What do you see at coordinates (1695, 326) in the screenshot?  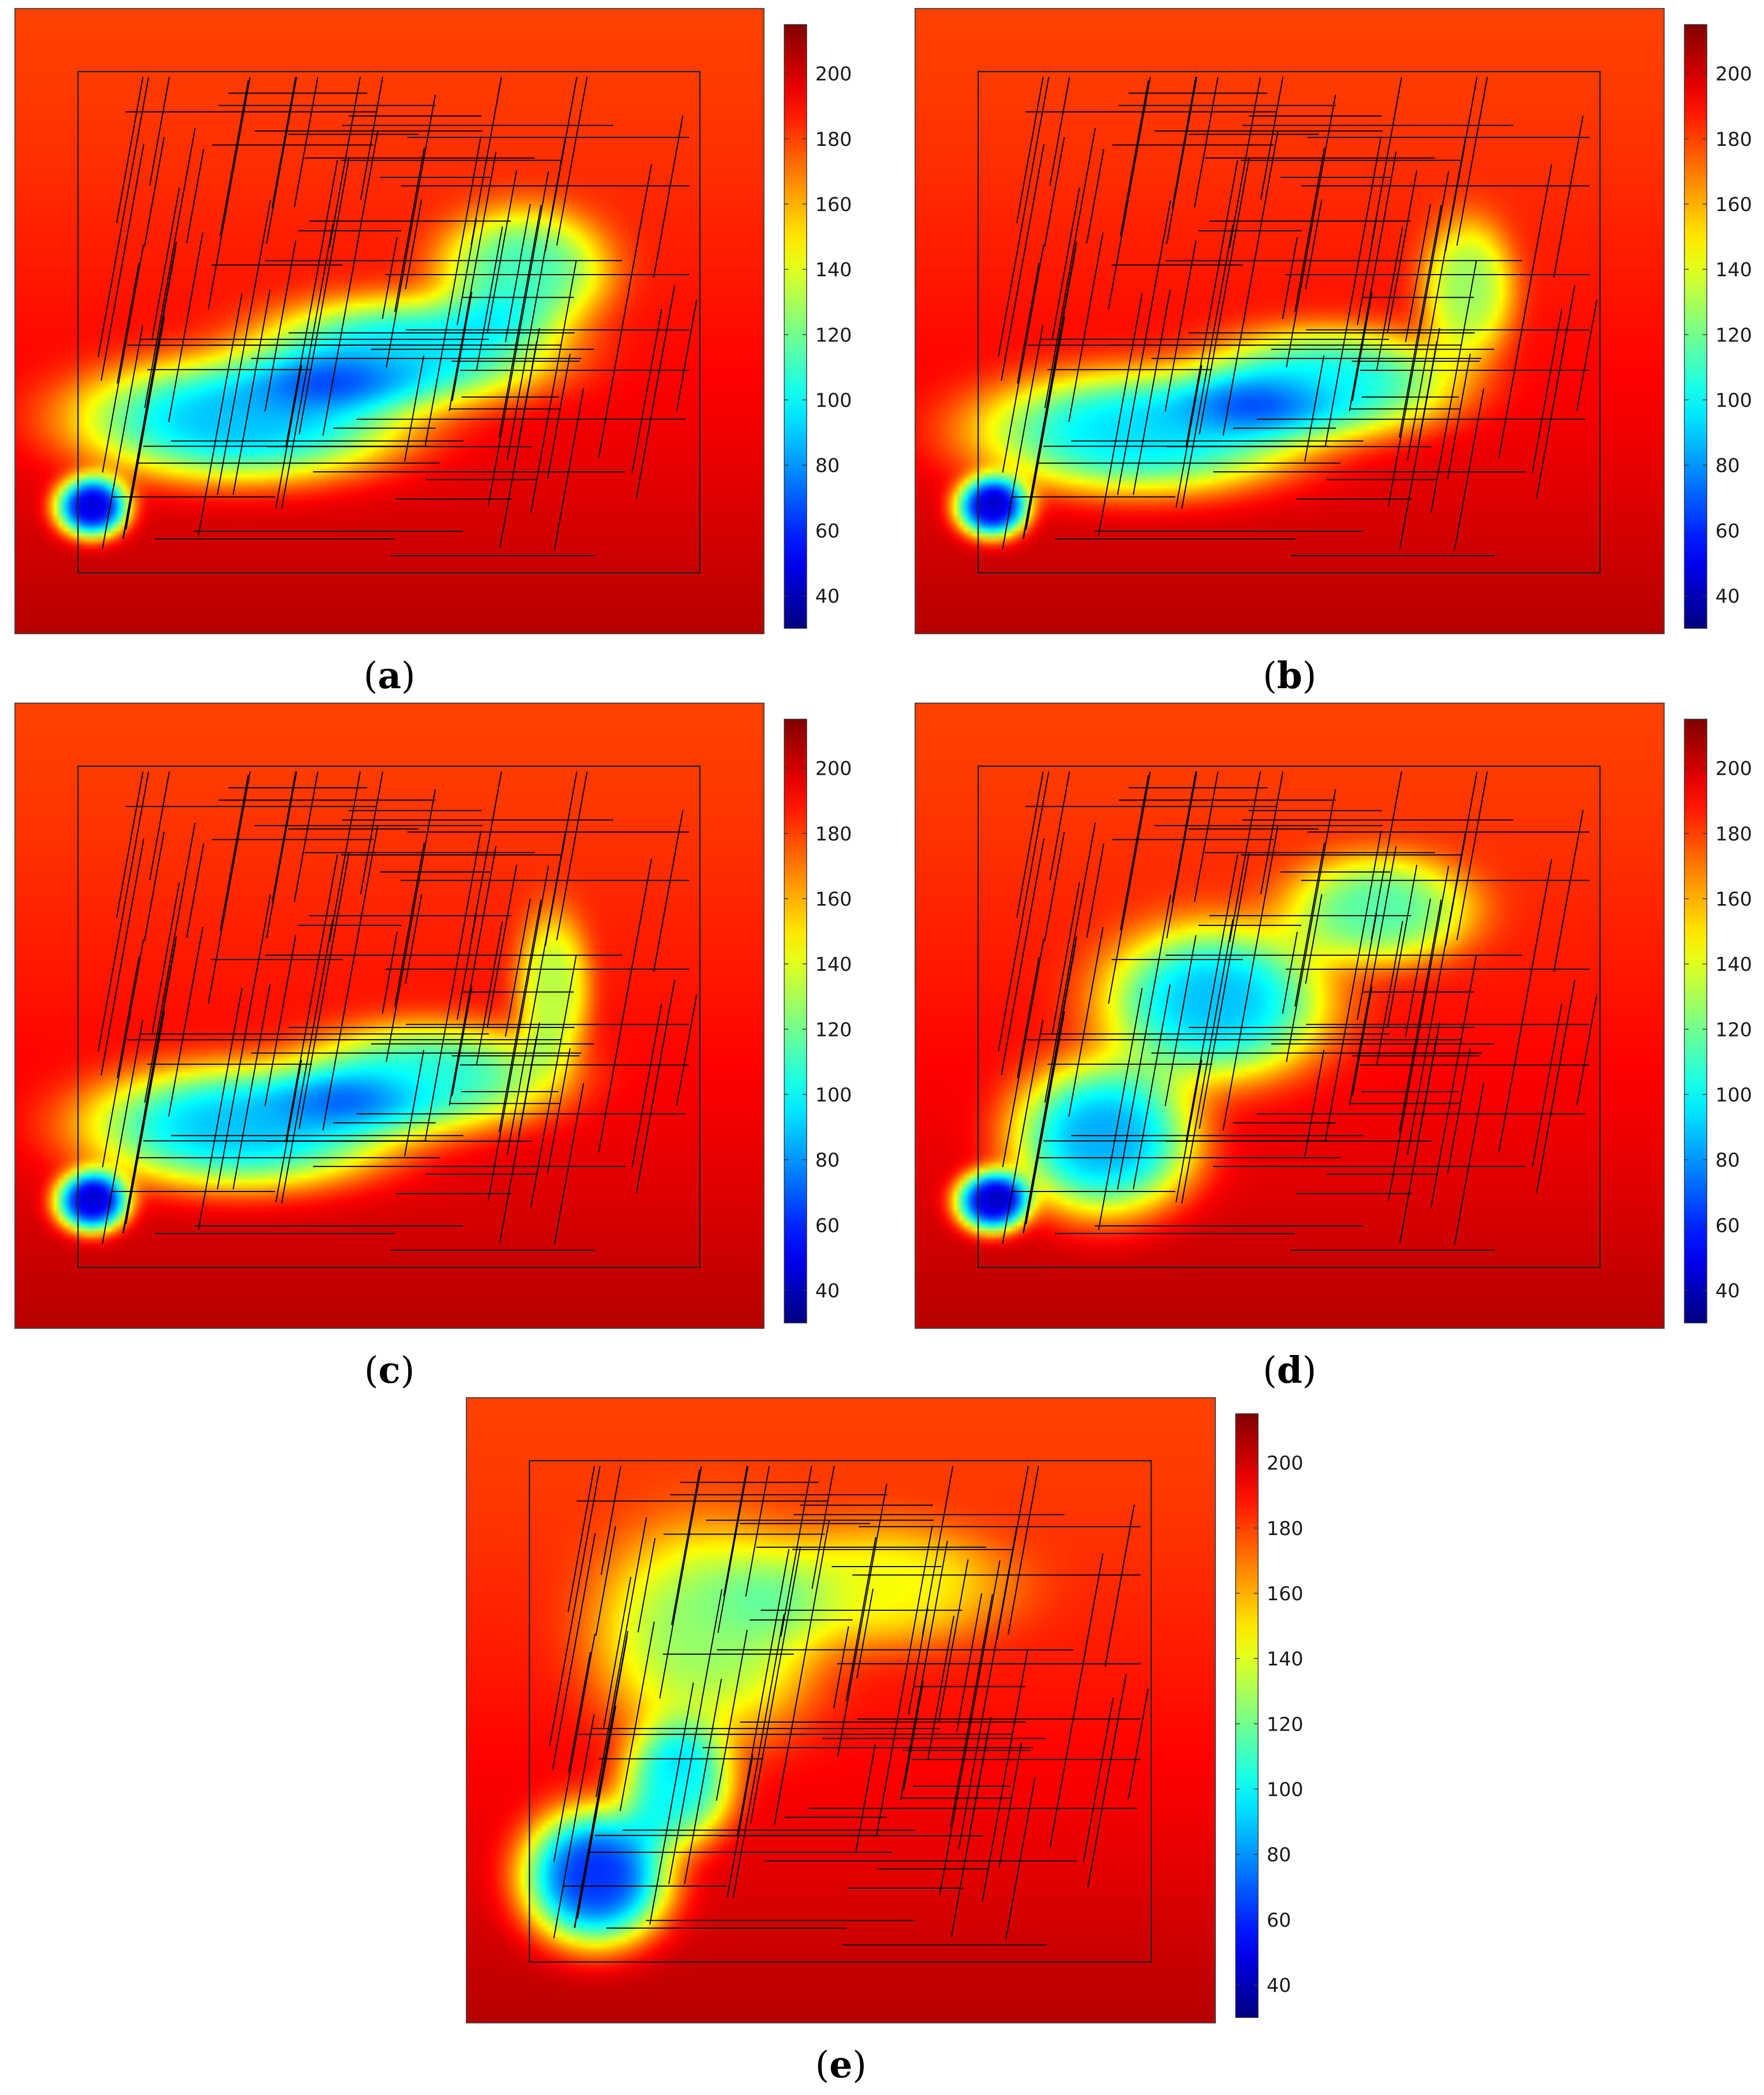 I see `colorbar` at bounding box center [1695, 326].